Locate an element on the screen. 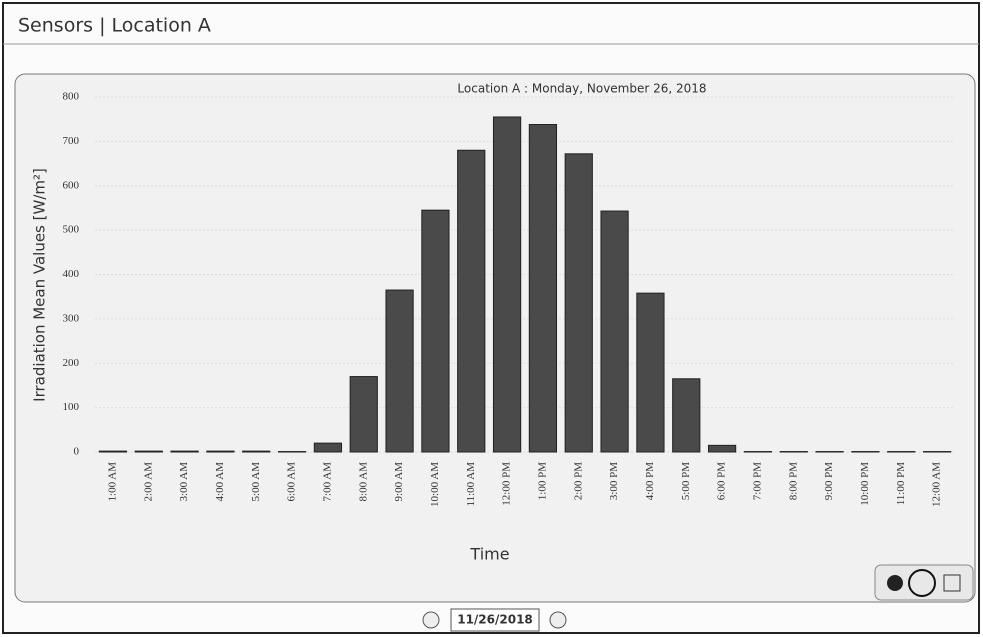 The image size is (983, 637). x-tick-label: 11:00 PM is located at coordinates (901, 484).